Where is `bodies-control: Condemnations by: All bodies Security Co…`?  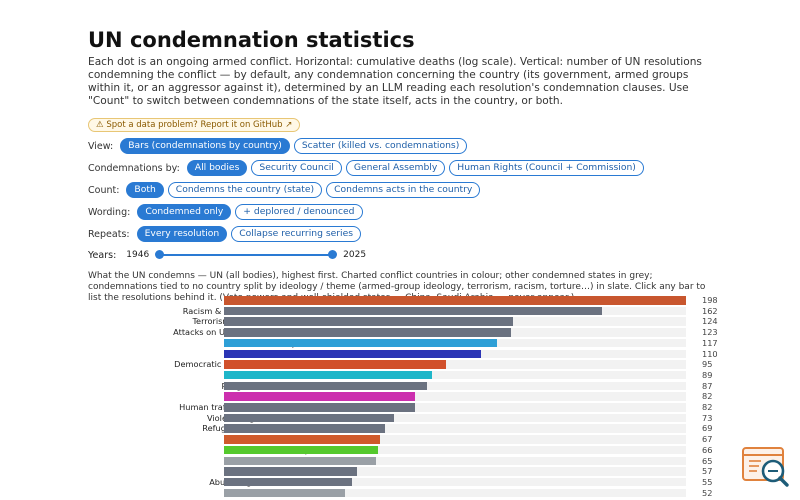 bodies-control: Condemnations by: All bodies Security Co… is located at coordinates (404, 168).